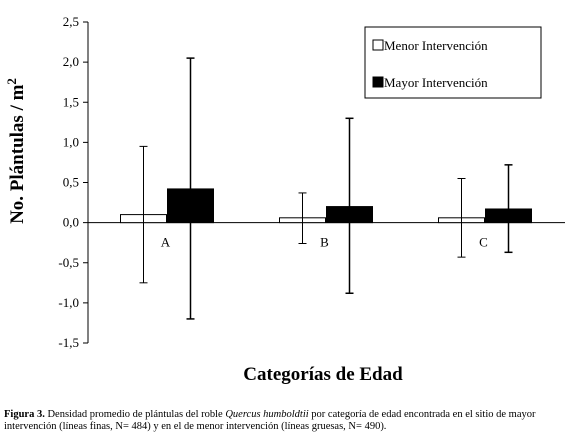 The image size is (580, 441). What do you see at coordinates (378, 45) in the screenshot?
I see `legend-swatch-menor` at bounding box center [378, 45].